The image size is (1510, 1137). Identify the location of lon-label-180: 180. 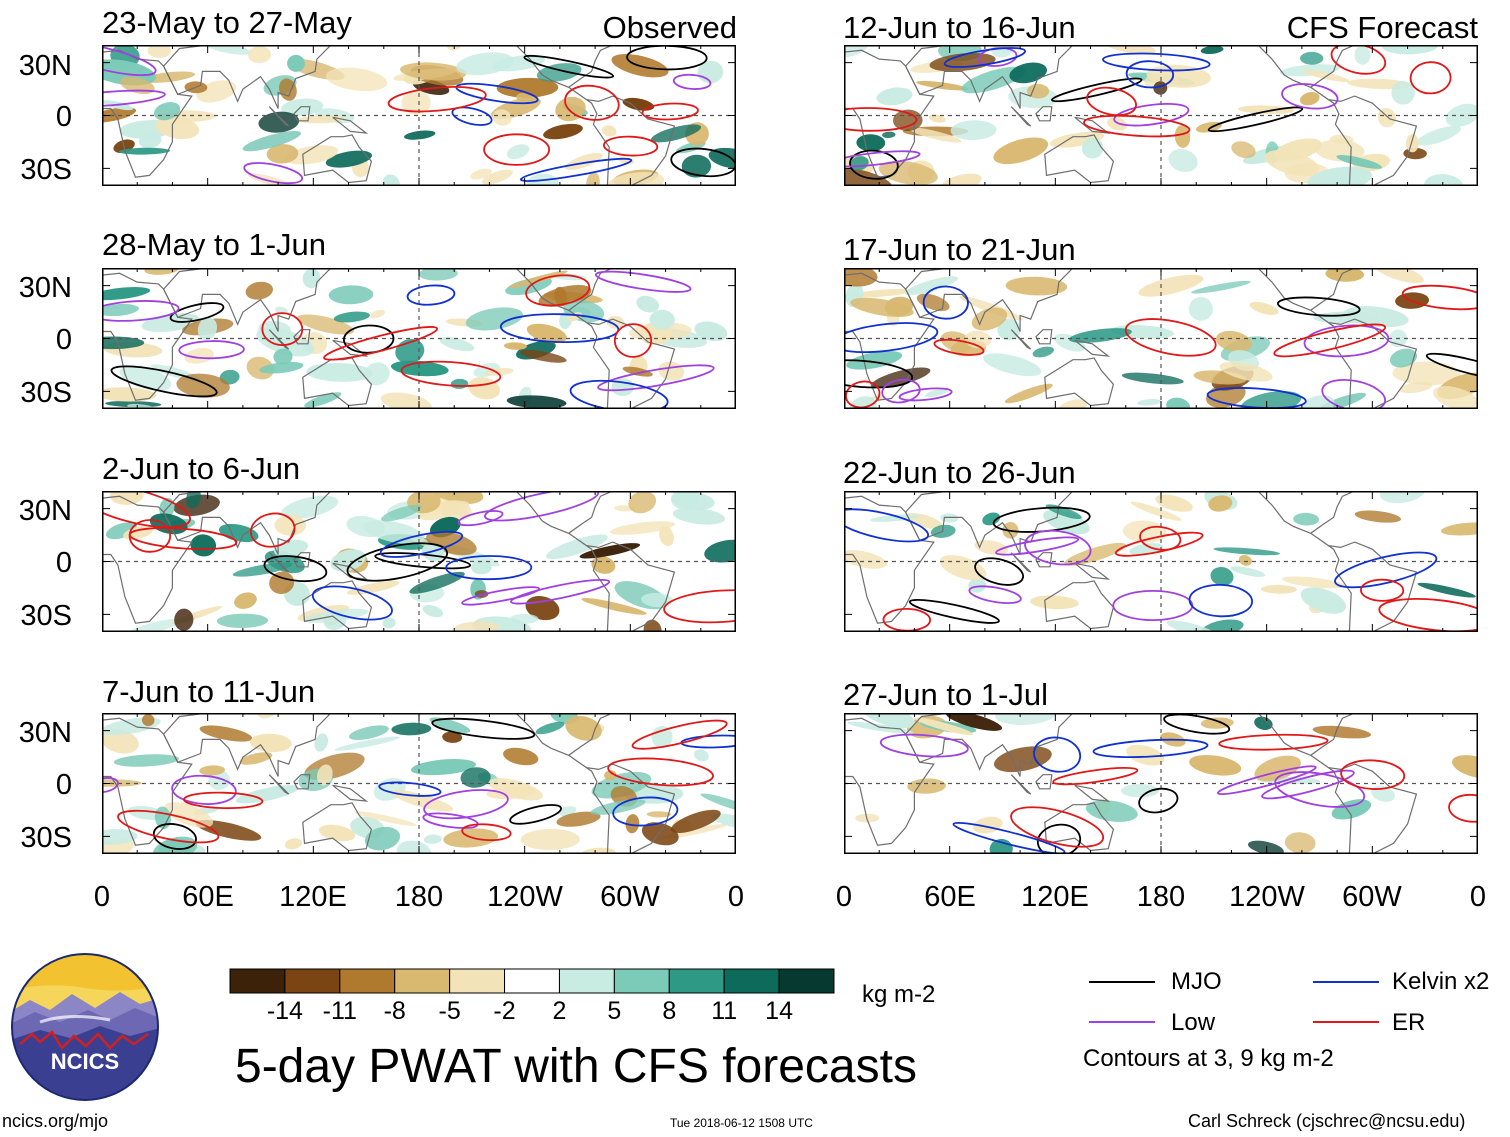
(1161, 897).